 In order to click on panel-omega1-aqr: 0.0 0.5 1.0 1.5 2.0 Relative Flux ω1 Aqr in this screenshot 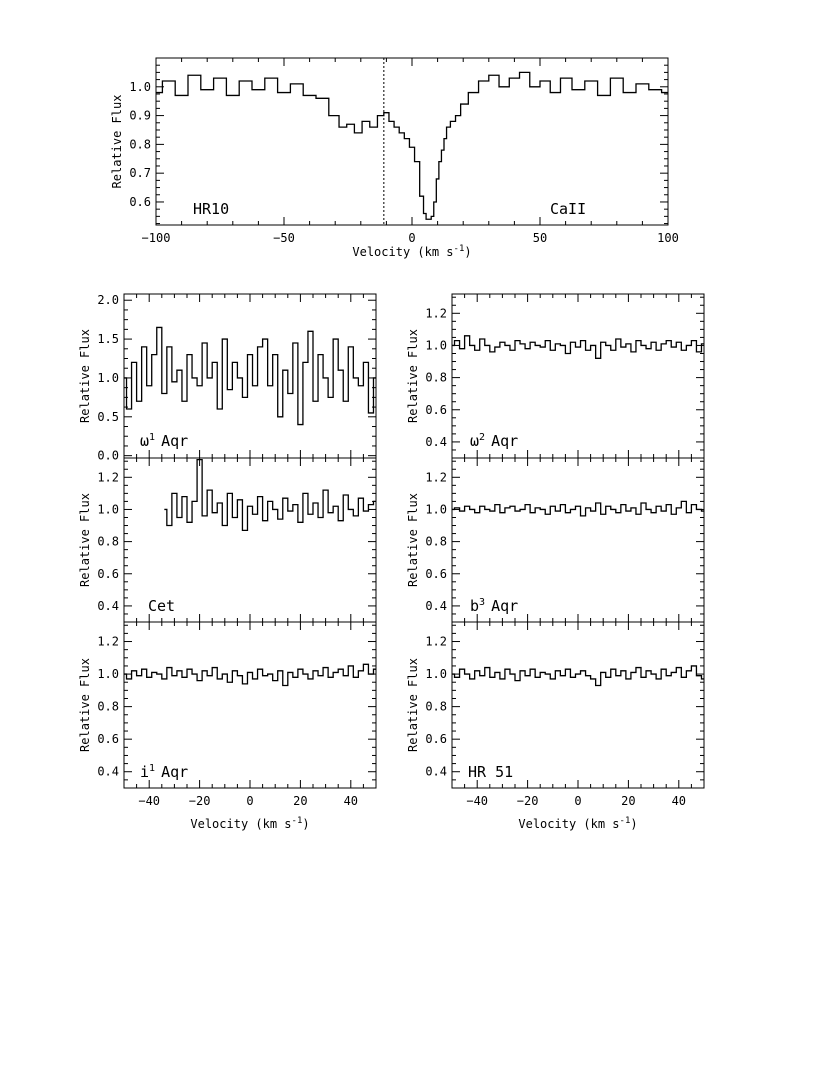, I will do `click(227, 377)`.